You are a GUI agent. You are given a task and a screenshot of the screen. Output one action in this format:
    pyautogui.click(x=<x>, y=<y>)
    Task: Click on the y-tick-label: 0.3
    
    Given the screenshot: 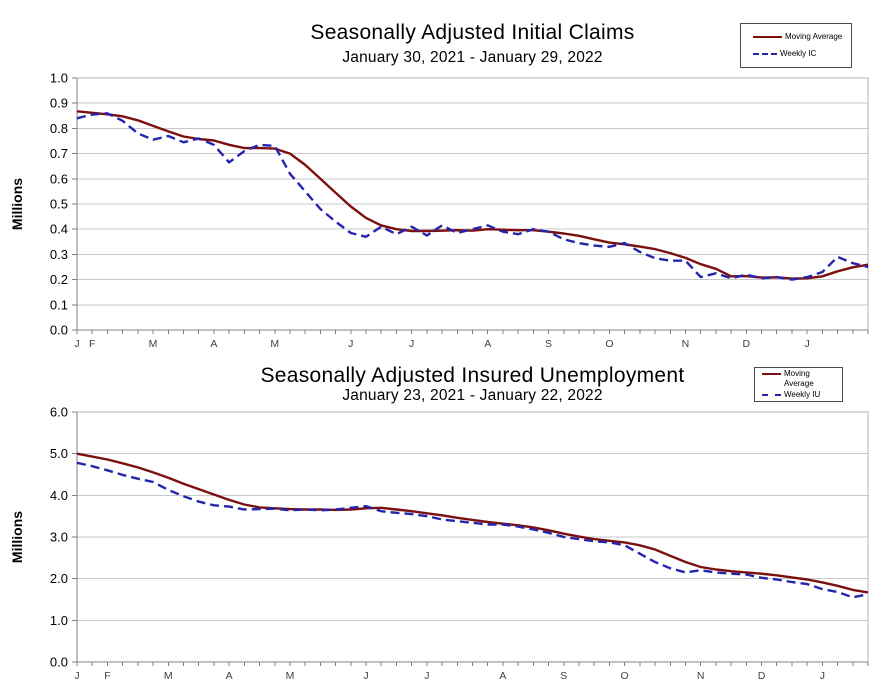 What is the action you would take?
    pyautogui.click(x=59, y=254)
    